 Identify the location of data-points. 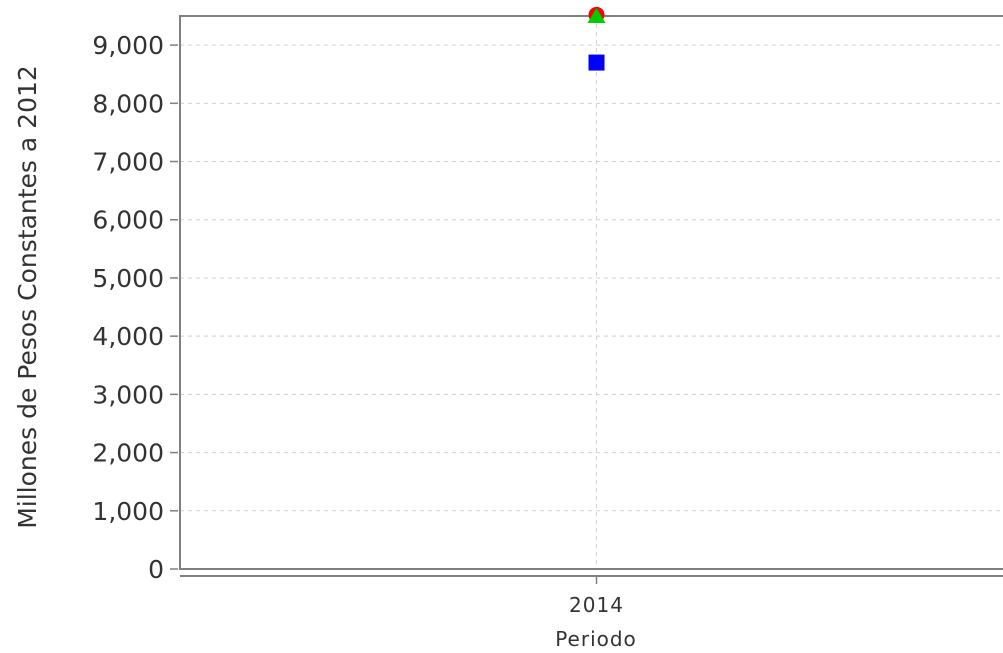
(596, 38).